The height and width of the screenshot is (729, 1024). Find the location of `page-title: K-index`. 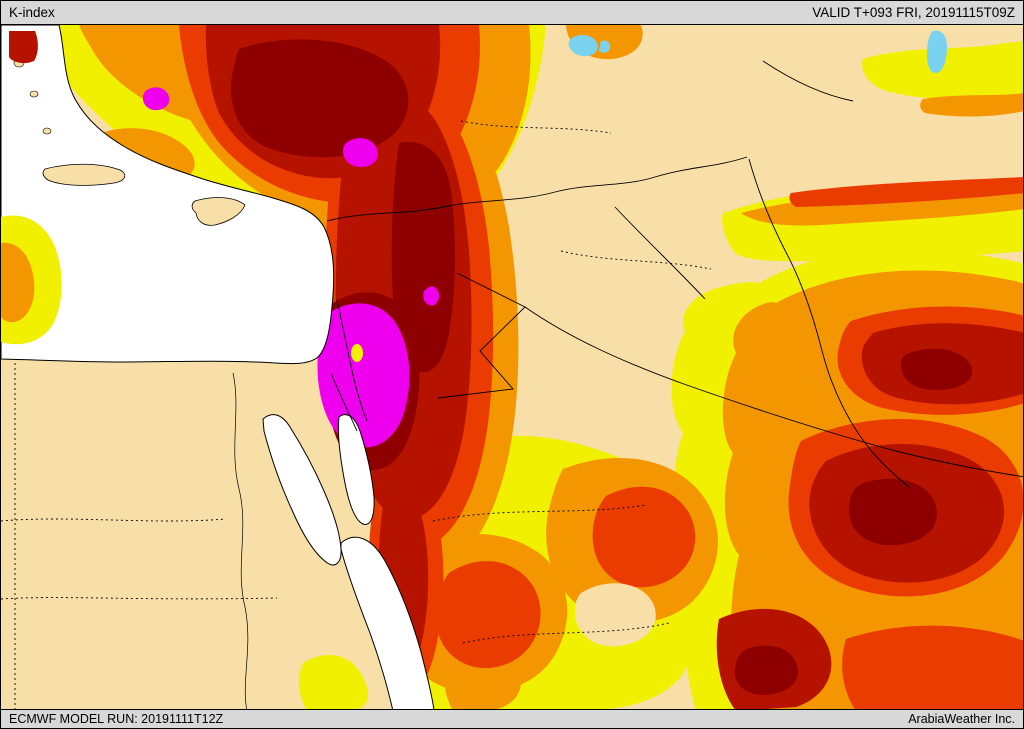

page-title: K-index is located at coordinates (32, 12).